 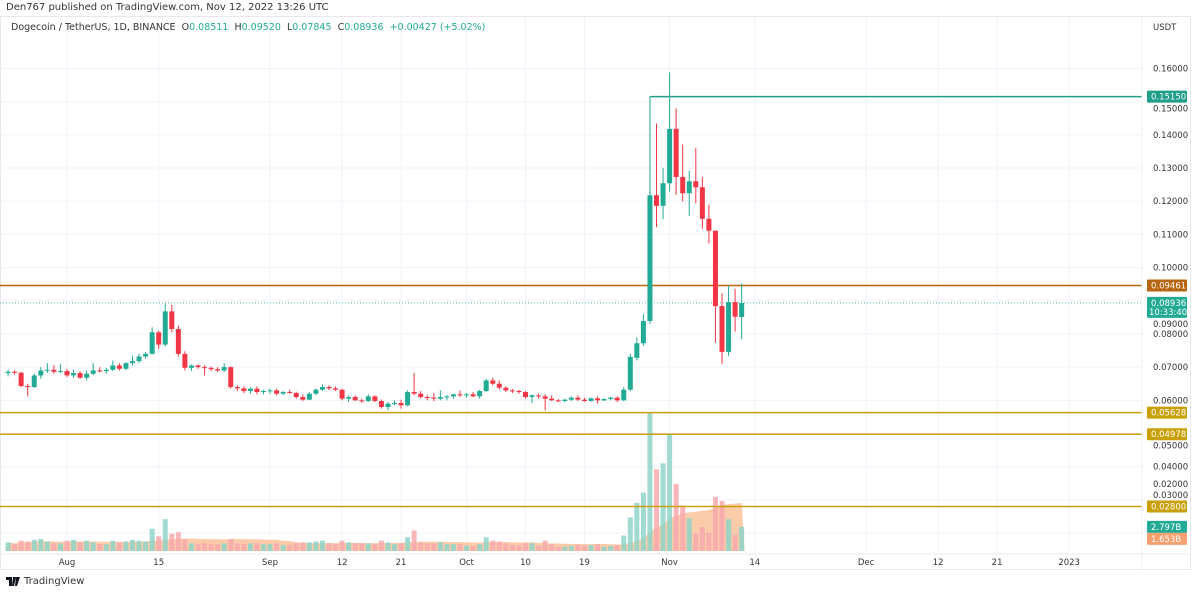 I want to click on time-axis: Aug 15 Sep 12 21 Oct 10 19 Nov 14 Dec 12 21 2023, so click(x=595, y=560).